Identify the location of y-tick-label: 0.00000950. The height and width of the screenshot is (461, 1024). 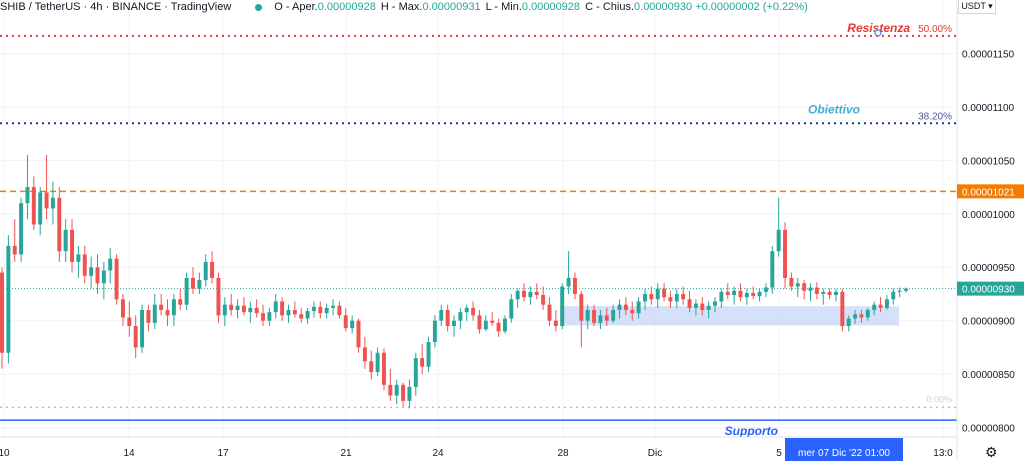
(988, 268).